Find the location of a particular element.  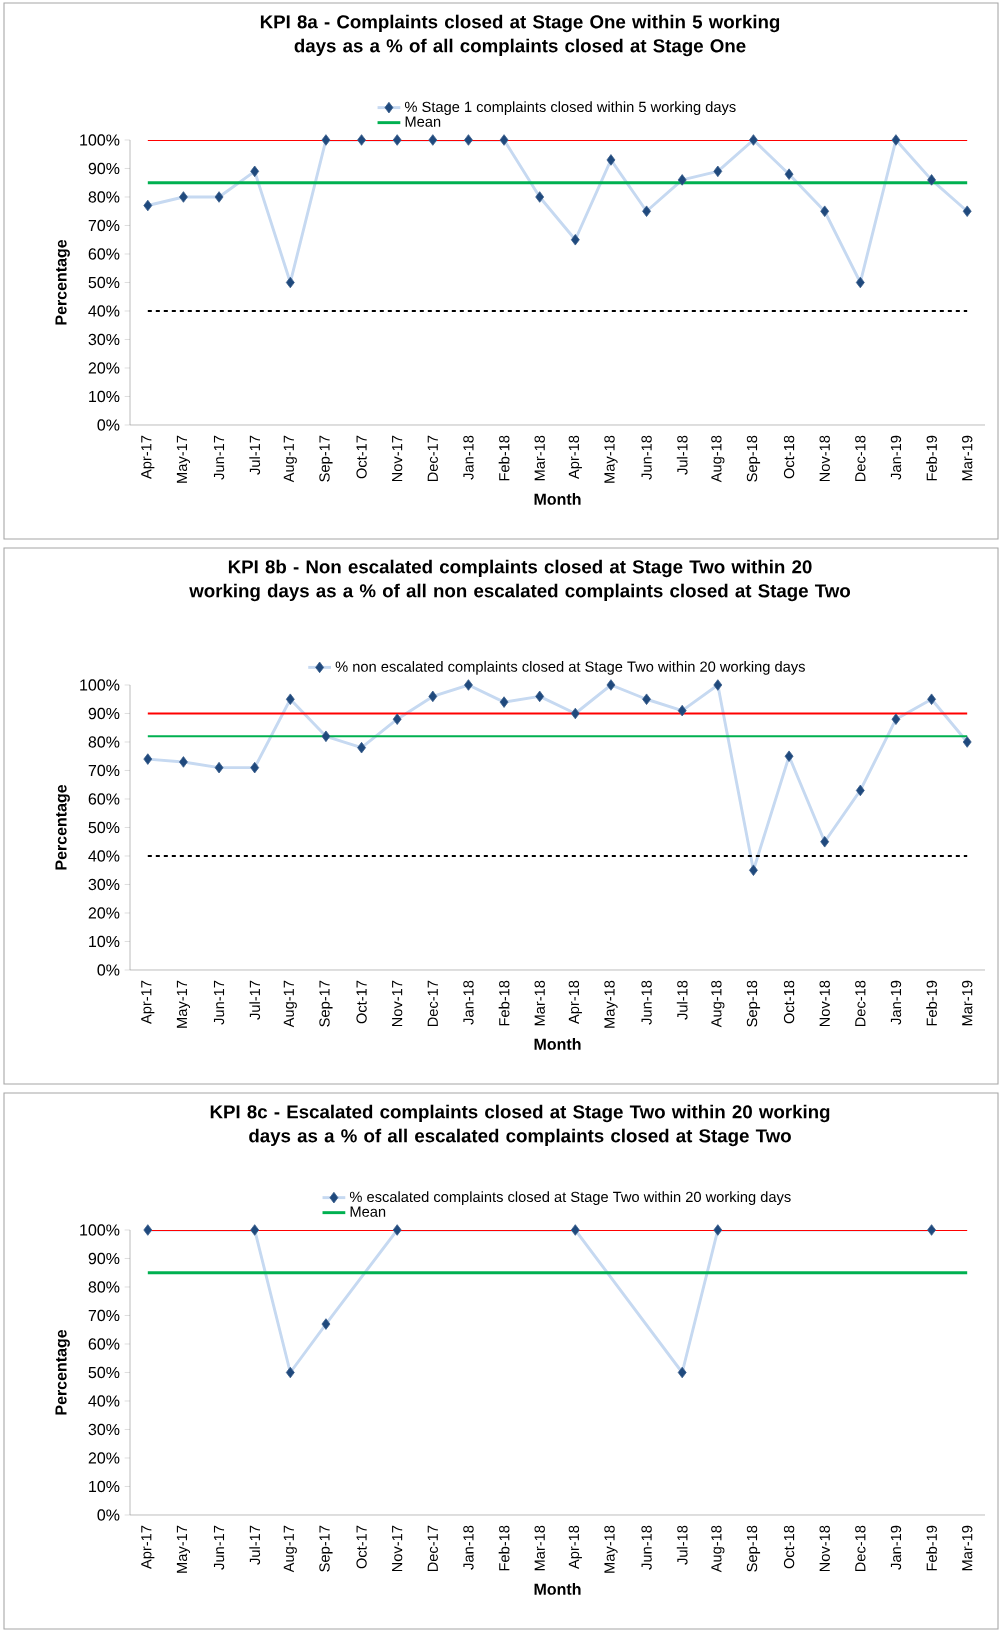

x-tick-label: Jun-18 is located at coordinates (646, 1547).